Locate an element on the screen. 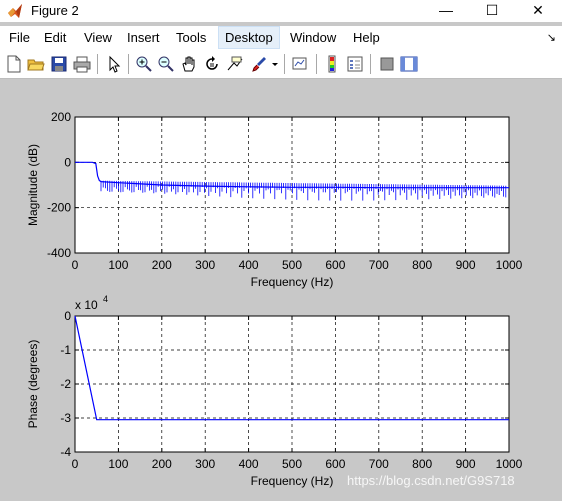 This screenshot has width=562, height=501. figure-toolbar is located at coordinates (281, 64).